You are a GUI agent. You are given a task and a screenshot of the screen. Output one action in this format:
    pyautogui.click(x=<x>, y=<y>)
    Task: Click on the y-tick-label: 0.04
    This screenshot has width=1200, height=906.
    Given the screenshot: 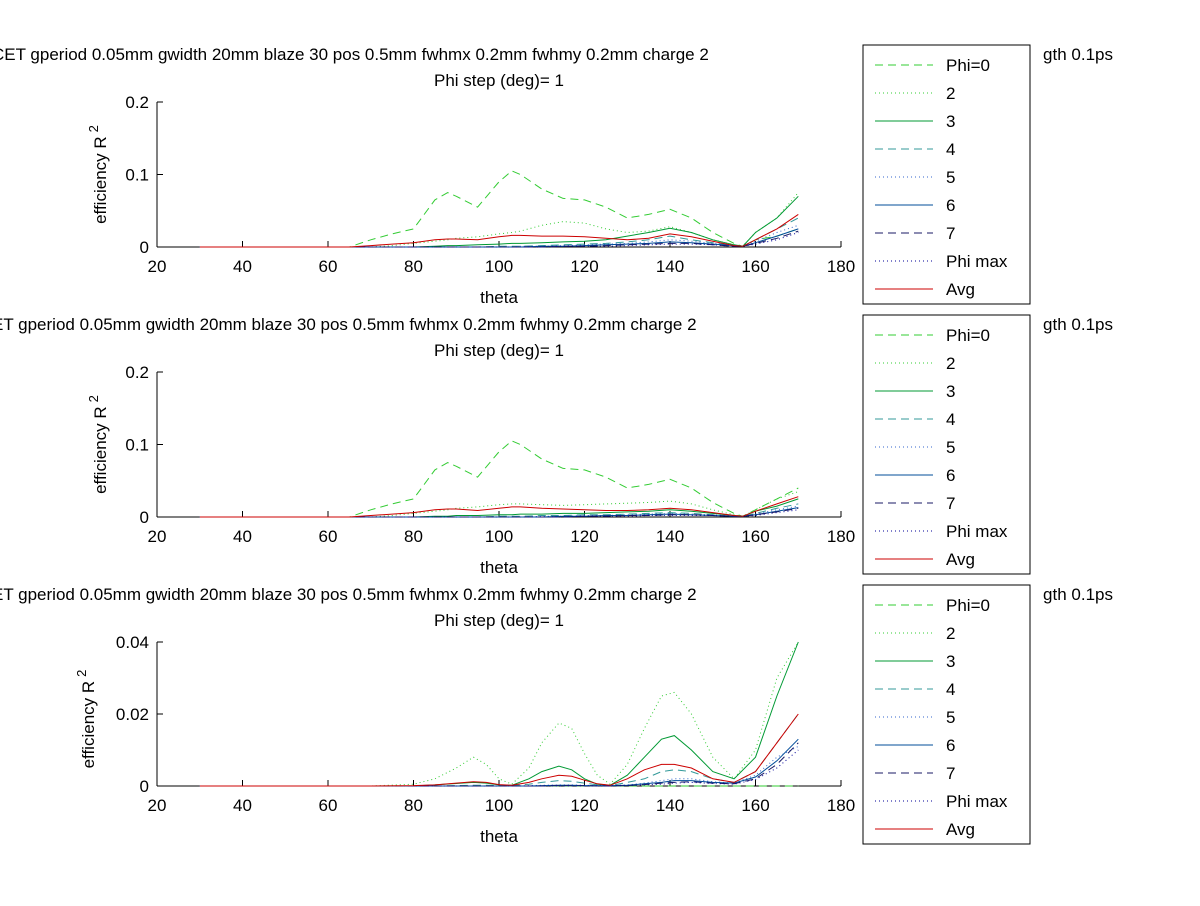 What is the action you would take?
    pyautogui.click(x=132, y=642)
    